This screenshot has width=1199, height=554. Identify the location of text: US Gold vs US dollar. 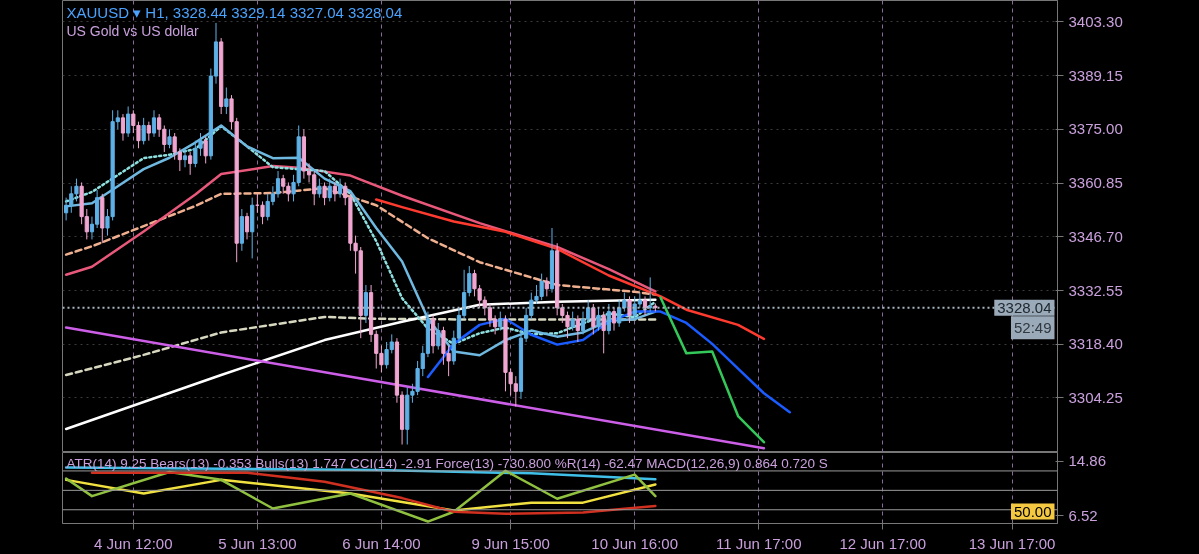
(133, 30).